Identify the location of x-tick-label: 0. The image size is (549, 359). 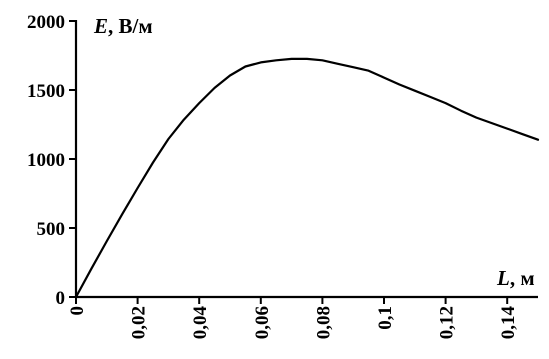
(77, 311).